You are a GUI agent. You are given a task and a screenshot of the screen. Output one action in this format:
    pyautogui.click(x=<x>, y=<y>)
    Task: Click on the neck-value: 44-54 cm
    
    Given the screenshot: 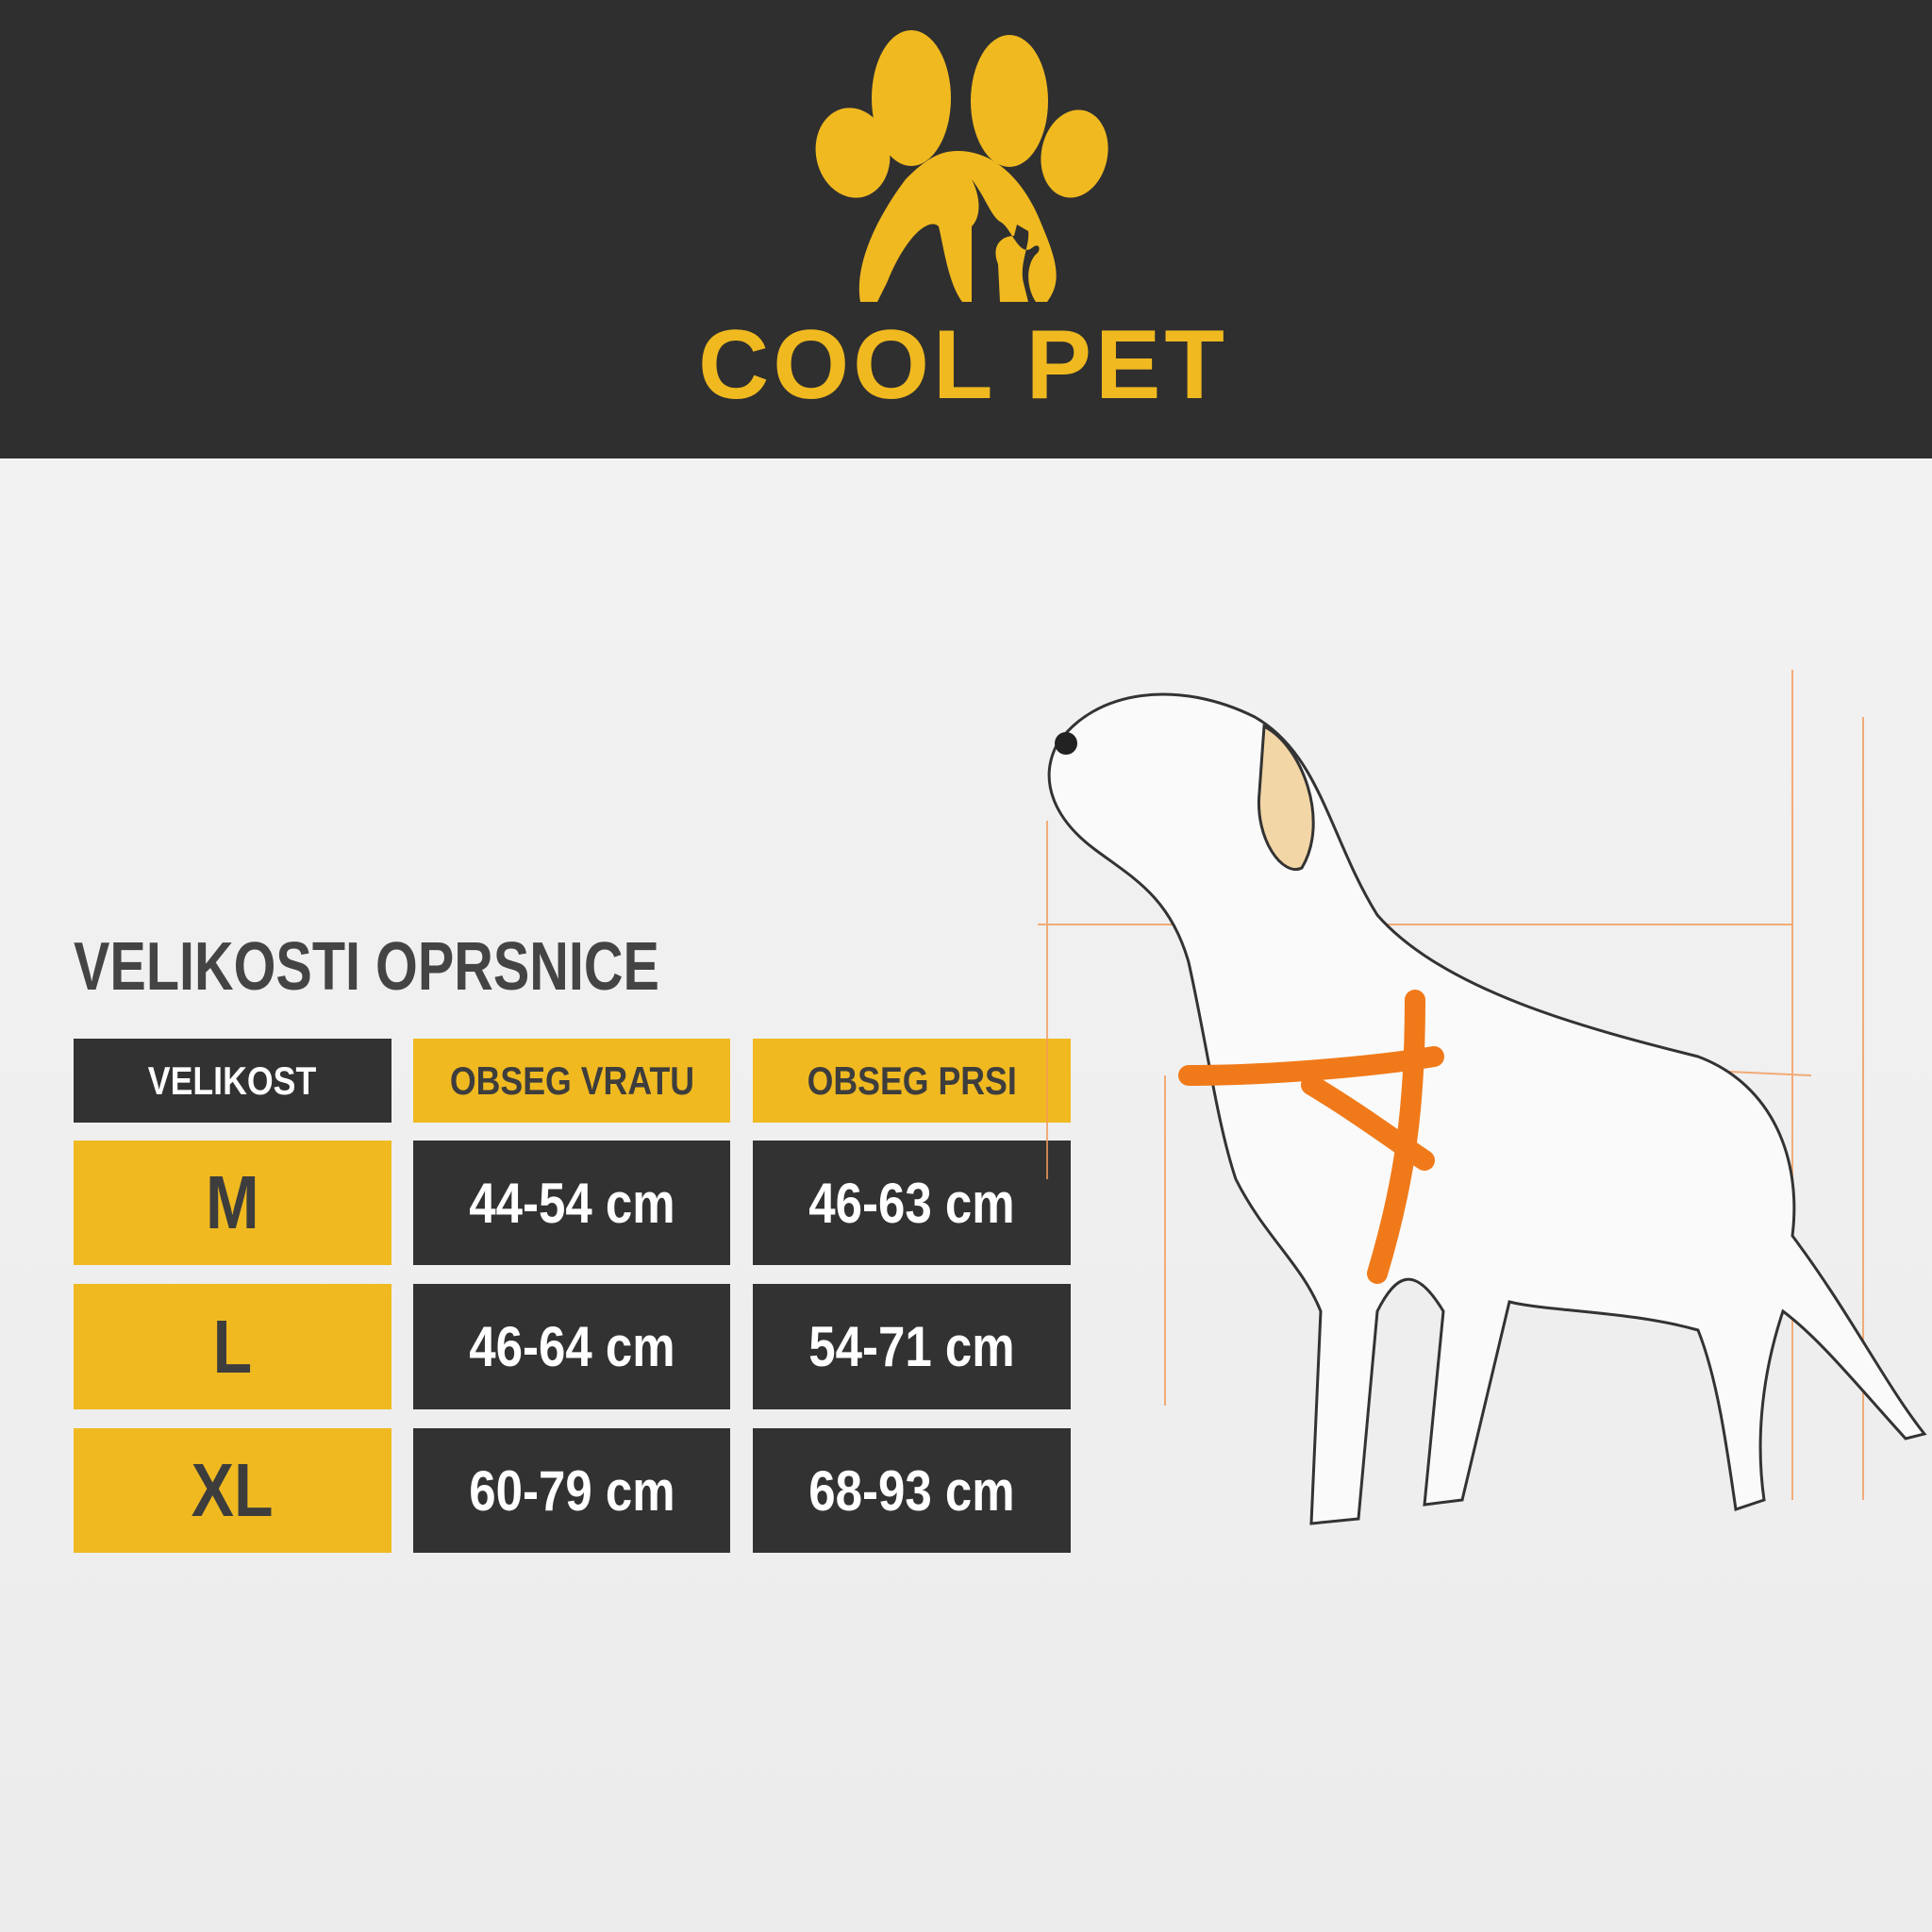 What is the action you would take?
    pyautogui.click(x=572, y=1203)
    